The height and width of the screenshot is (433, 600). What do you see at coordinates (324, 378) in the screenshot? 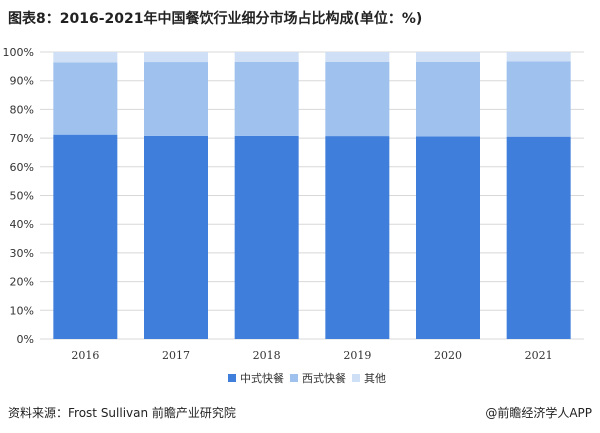
I see `legend-label: 西式快餐` at bounding box center [324, 378].